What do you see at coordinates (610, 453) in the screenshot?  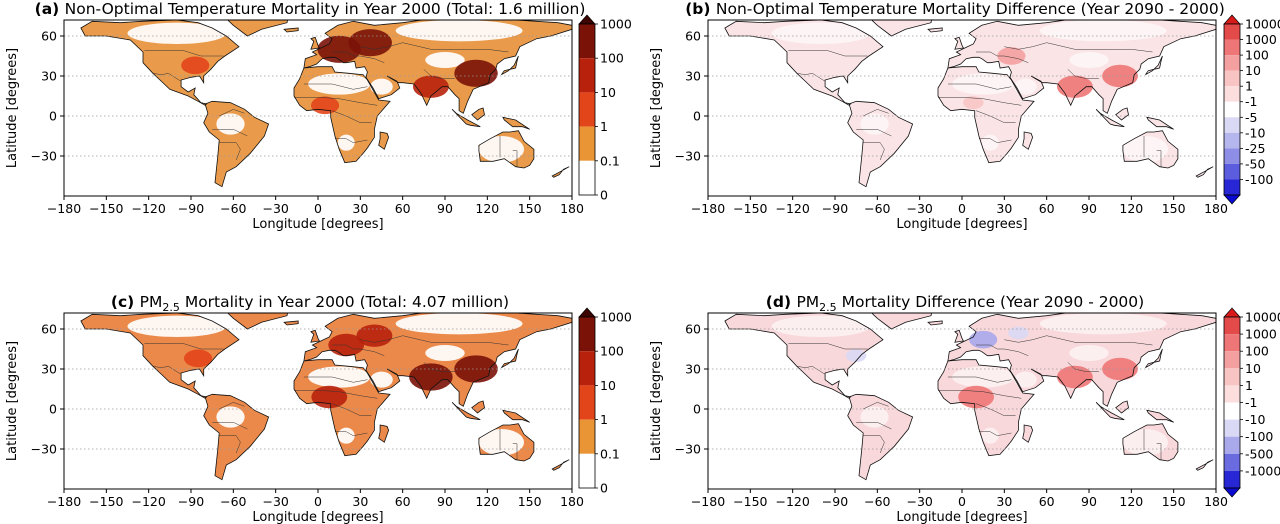 I see `colorbar-tick-label: 0.1` at bounding box center [610, 453].